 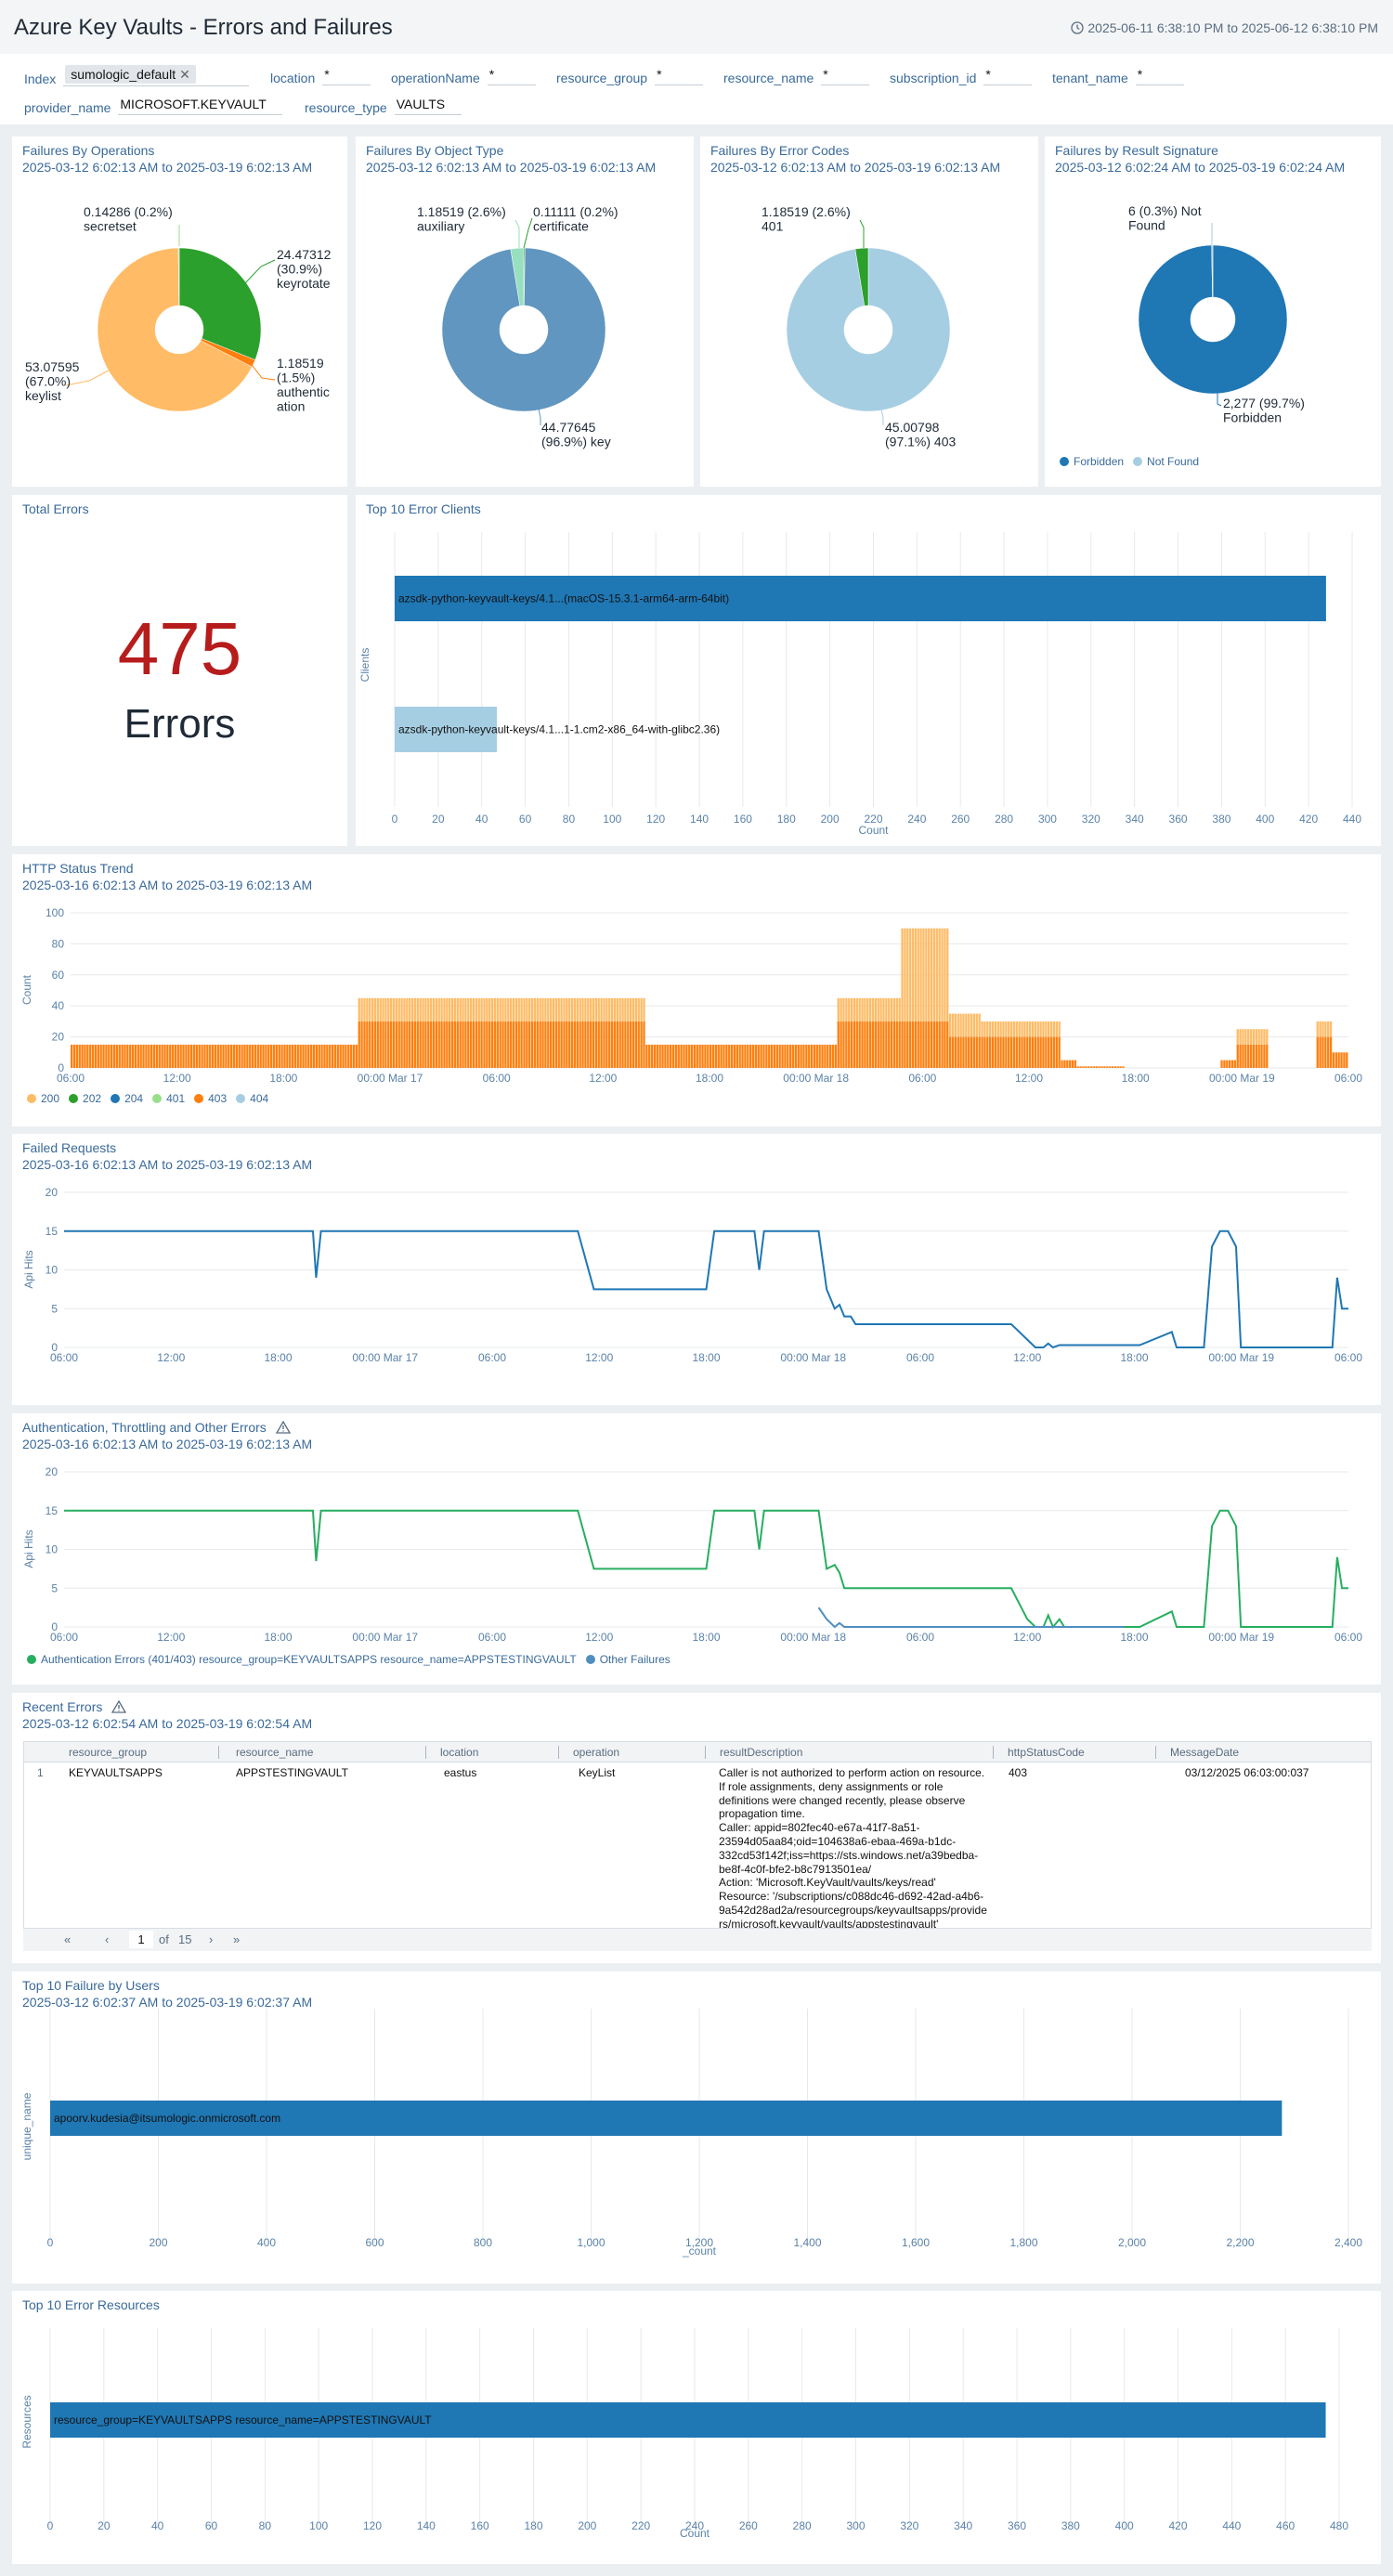 I want to click on filter-tenant-name: tenant_name *, so click(x=1118, y=76).